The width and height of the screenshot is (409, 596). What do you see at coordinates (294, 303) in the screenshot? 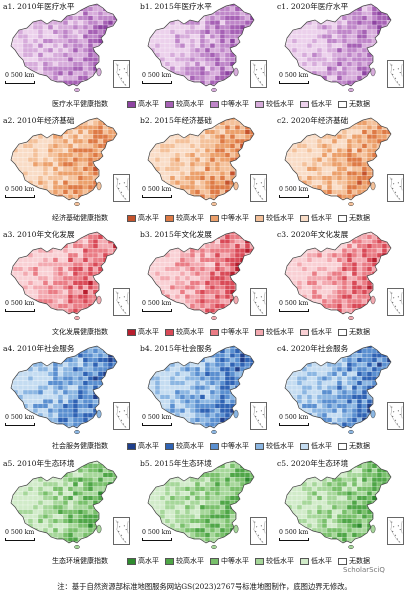
I see `scale-label: 0 500 km` at bounding box center [294, 303].